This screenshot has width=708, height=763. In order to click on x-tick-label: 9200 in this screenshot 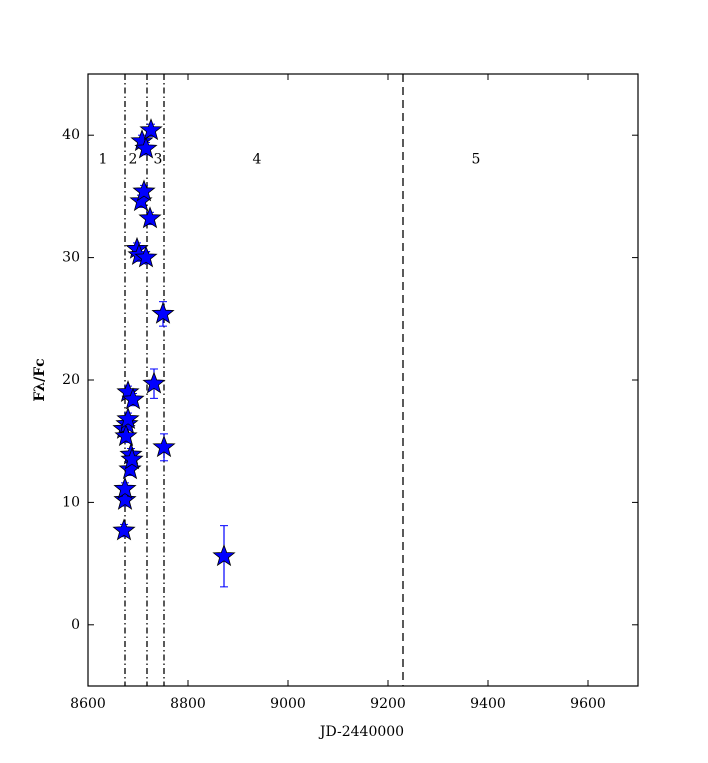, I will do `click(388, 704)`.